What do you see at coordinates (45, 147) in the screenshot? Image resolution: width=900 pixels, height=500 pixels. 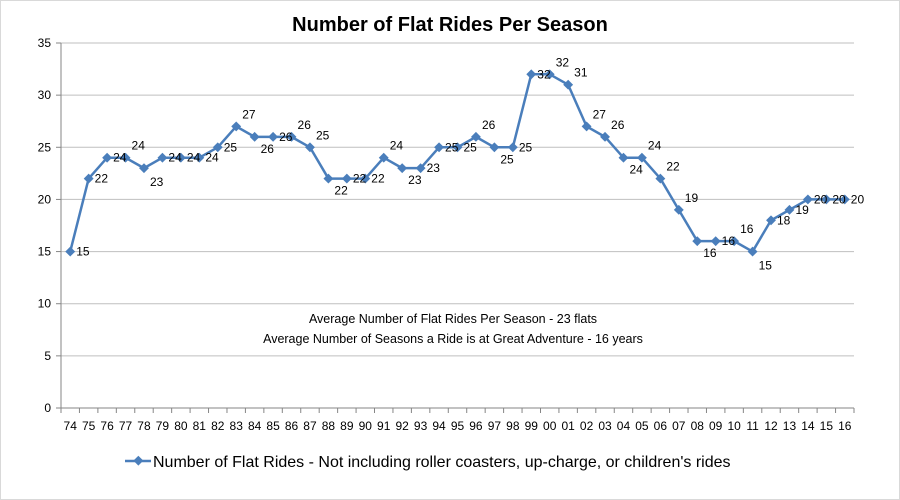 I see `y-tick-label: 25` at bounding box center [45, 147].